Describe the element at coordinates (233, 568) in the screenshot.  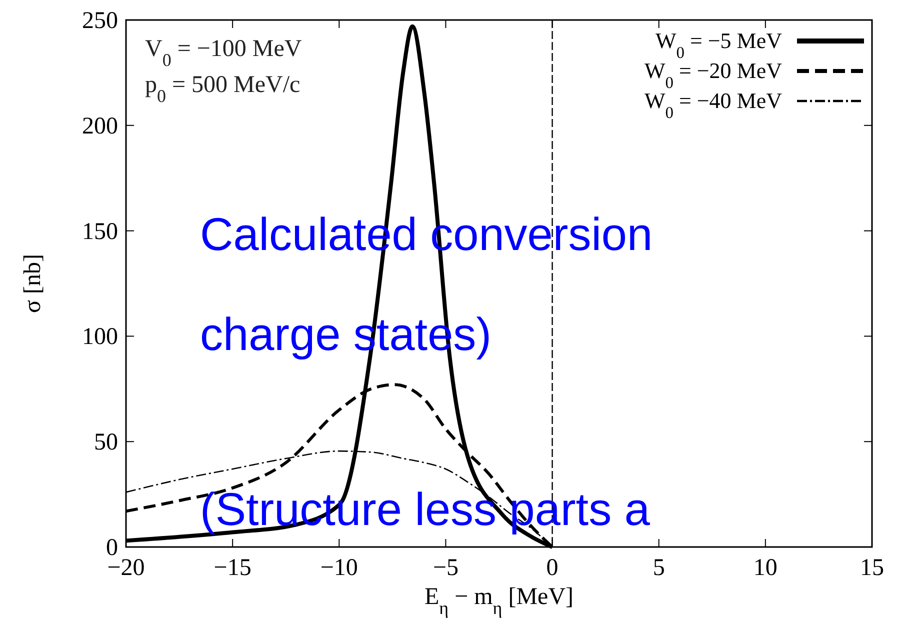
I see `x-tick-label: −15` at that location.